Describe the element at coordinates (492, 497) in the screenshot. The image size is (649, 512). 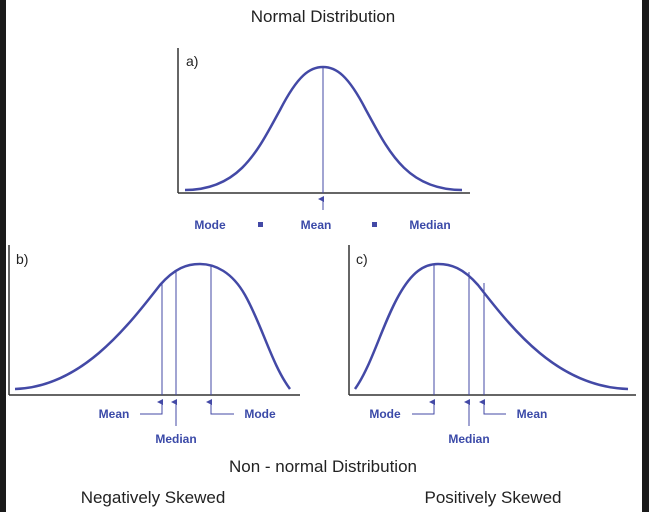
I see `panel-c-caption: Positively Skewed` at that location.